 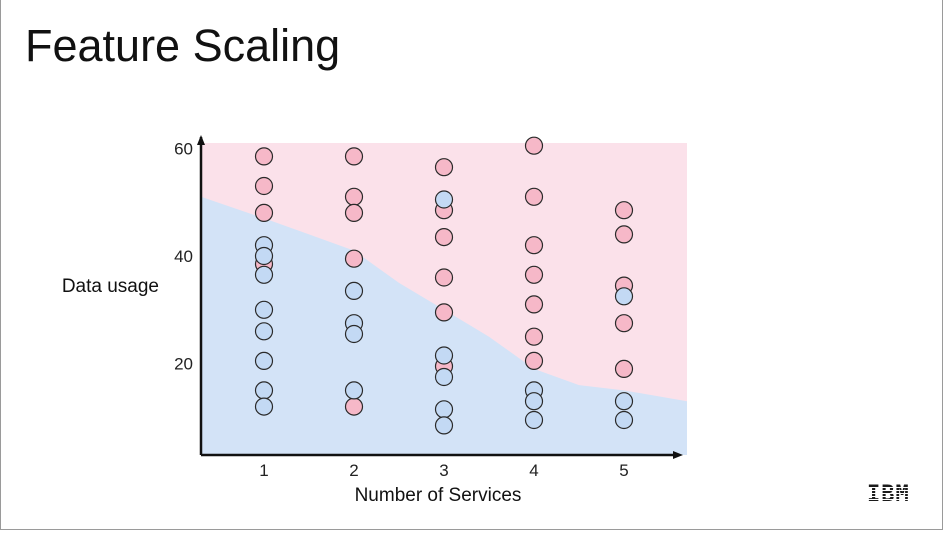 I want to click on slide-title: Feature Scaling, so click(x=183, y=45).